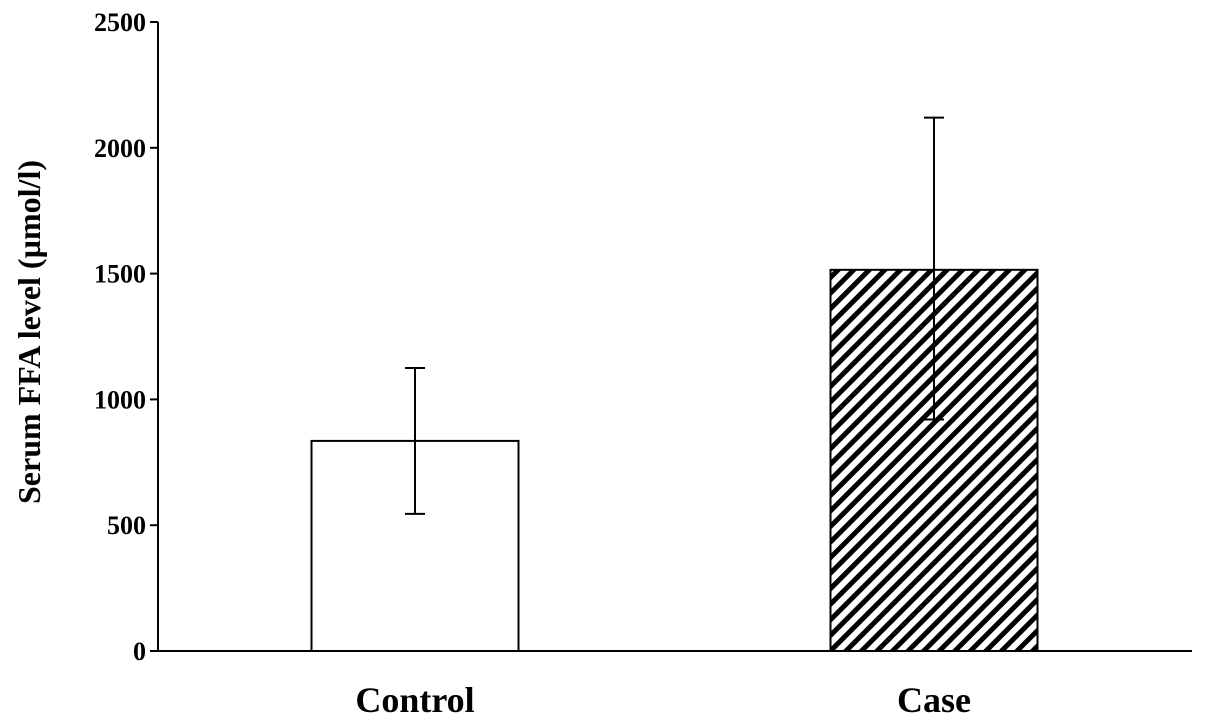 The height and width of the screenshot is (725, 1205). I want to click on y-tick-label: 1500, so click(120, 274).